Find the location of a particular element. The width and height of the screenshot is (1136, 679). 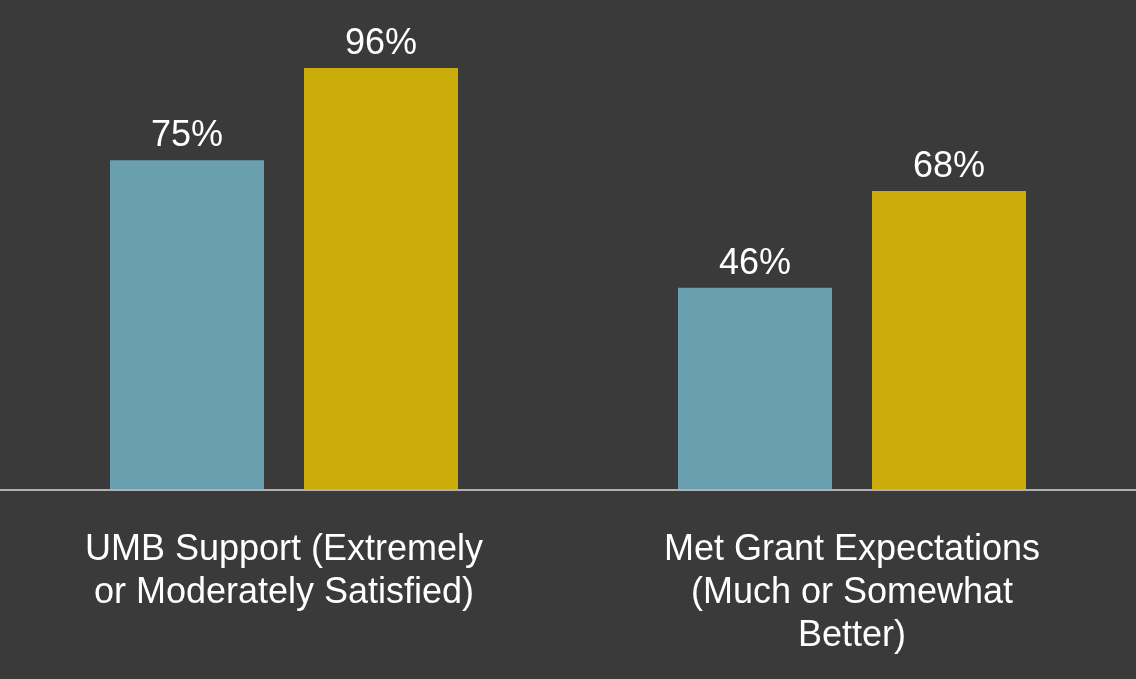

data-label: 96% is located at coordinates (381, 41).